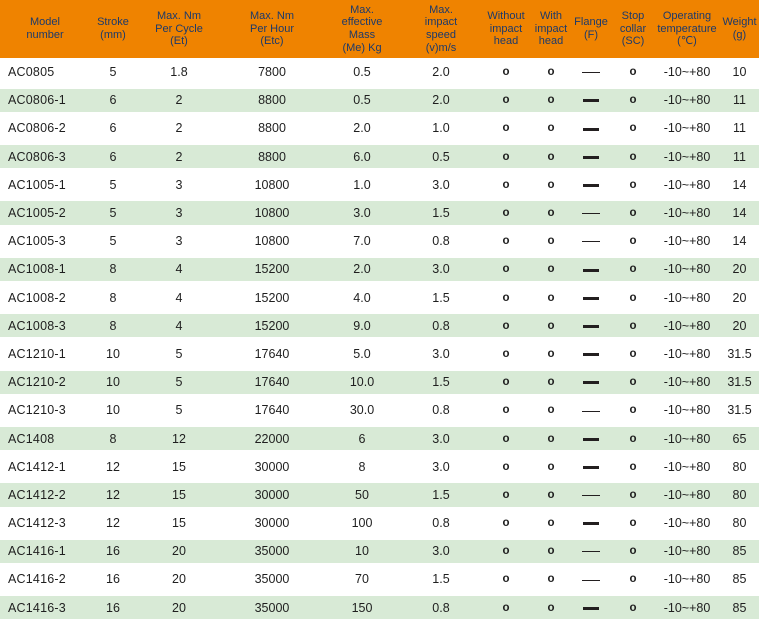  Describe the element at coordinates (362, 29) in the screenshot. I see `column-header-max-effective-mass: Max. effective Mass (Me) Kg` at that location.